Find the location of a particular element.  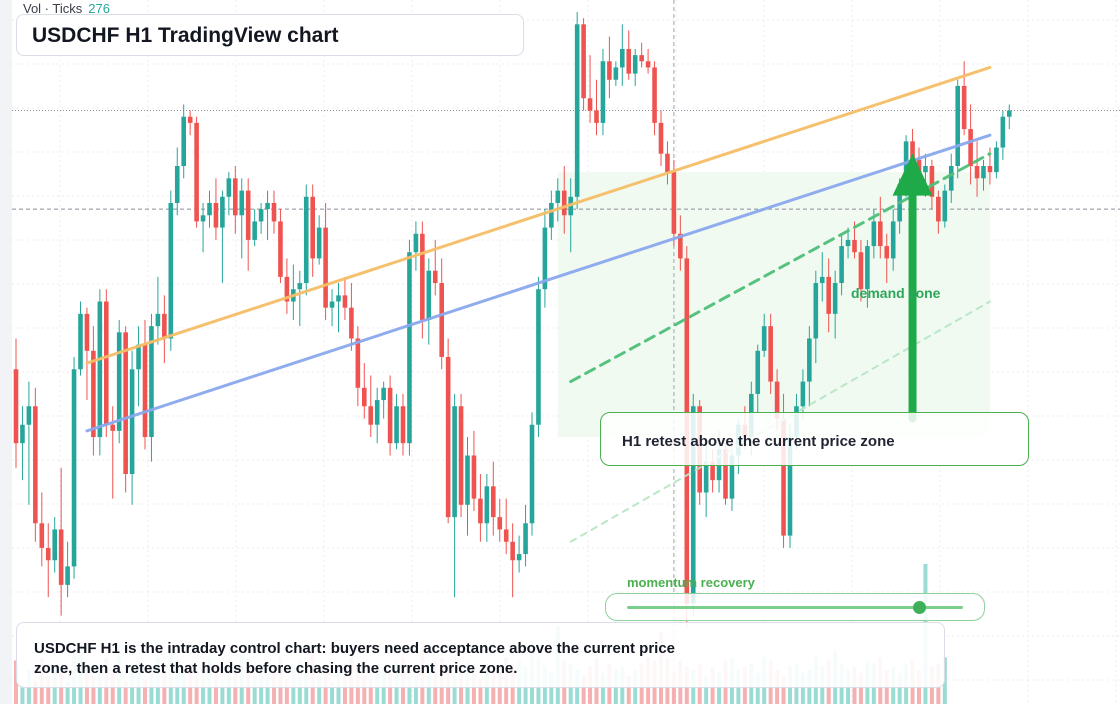

momentum-slider is located at coordinates (795, 607).